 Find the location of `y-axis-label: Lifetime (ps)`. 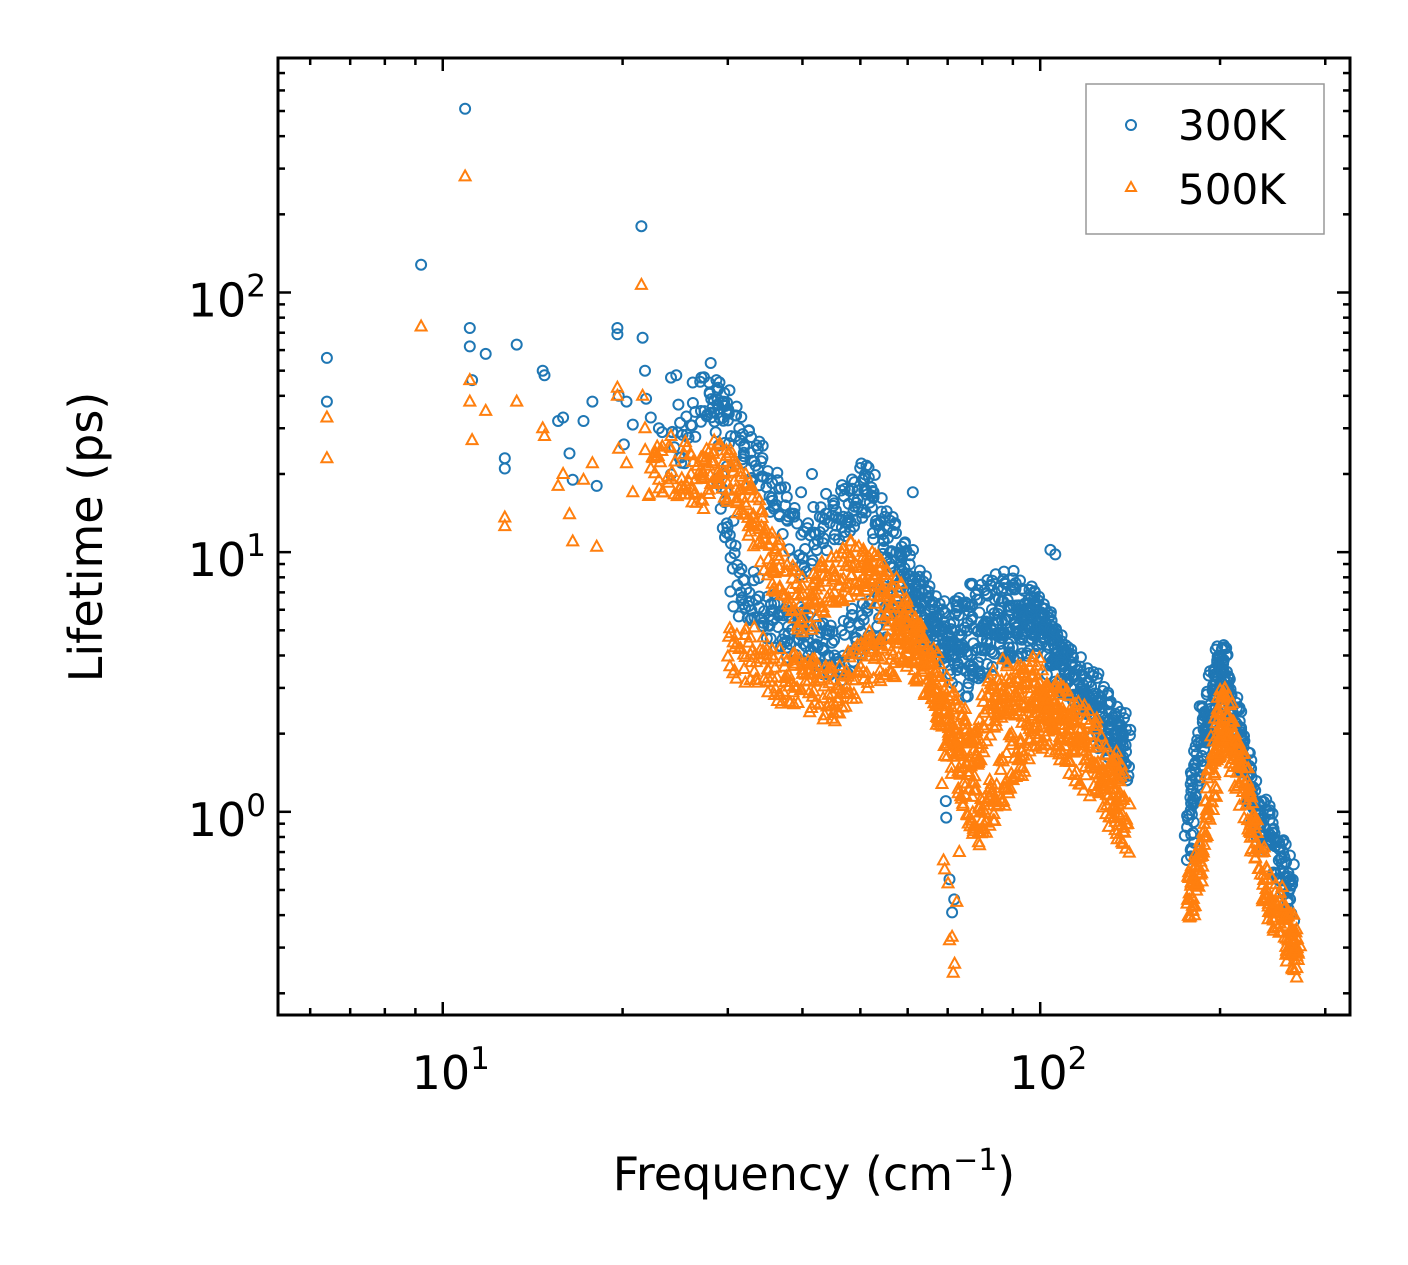

y-axis-label: Lifetime (ps) is located at coordinates (86, 537).